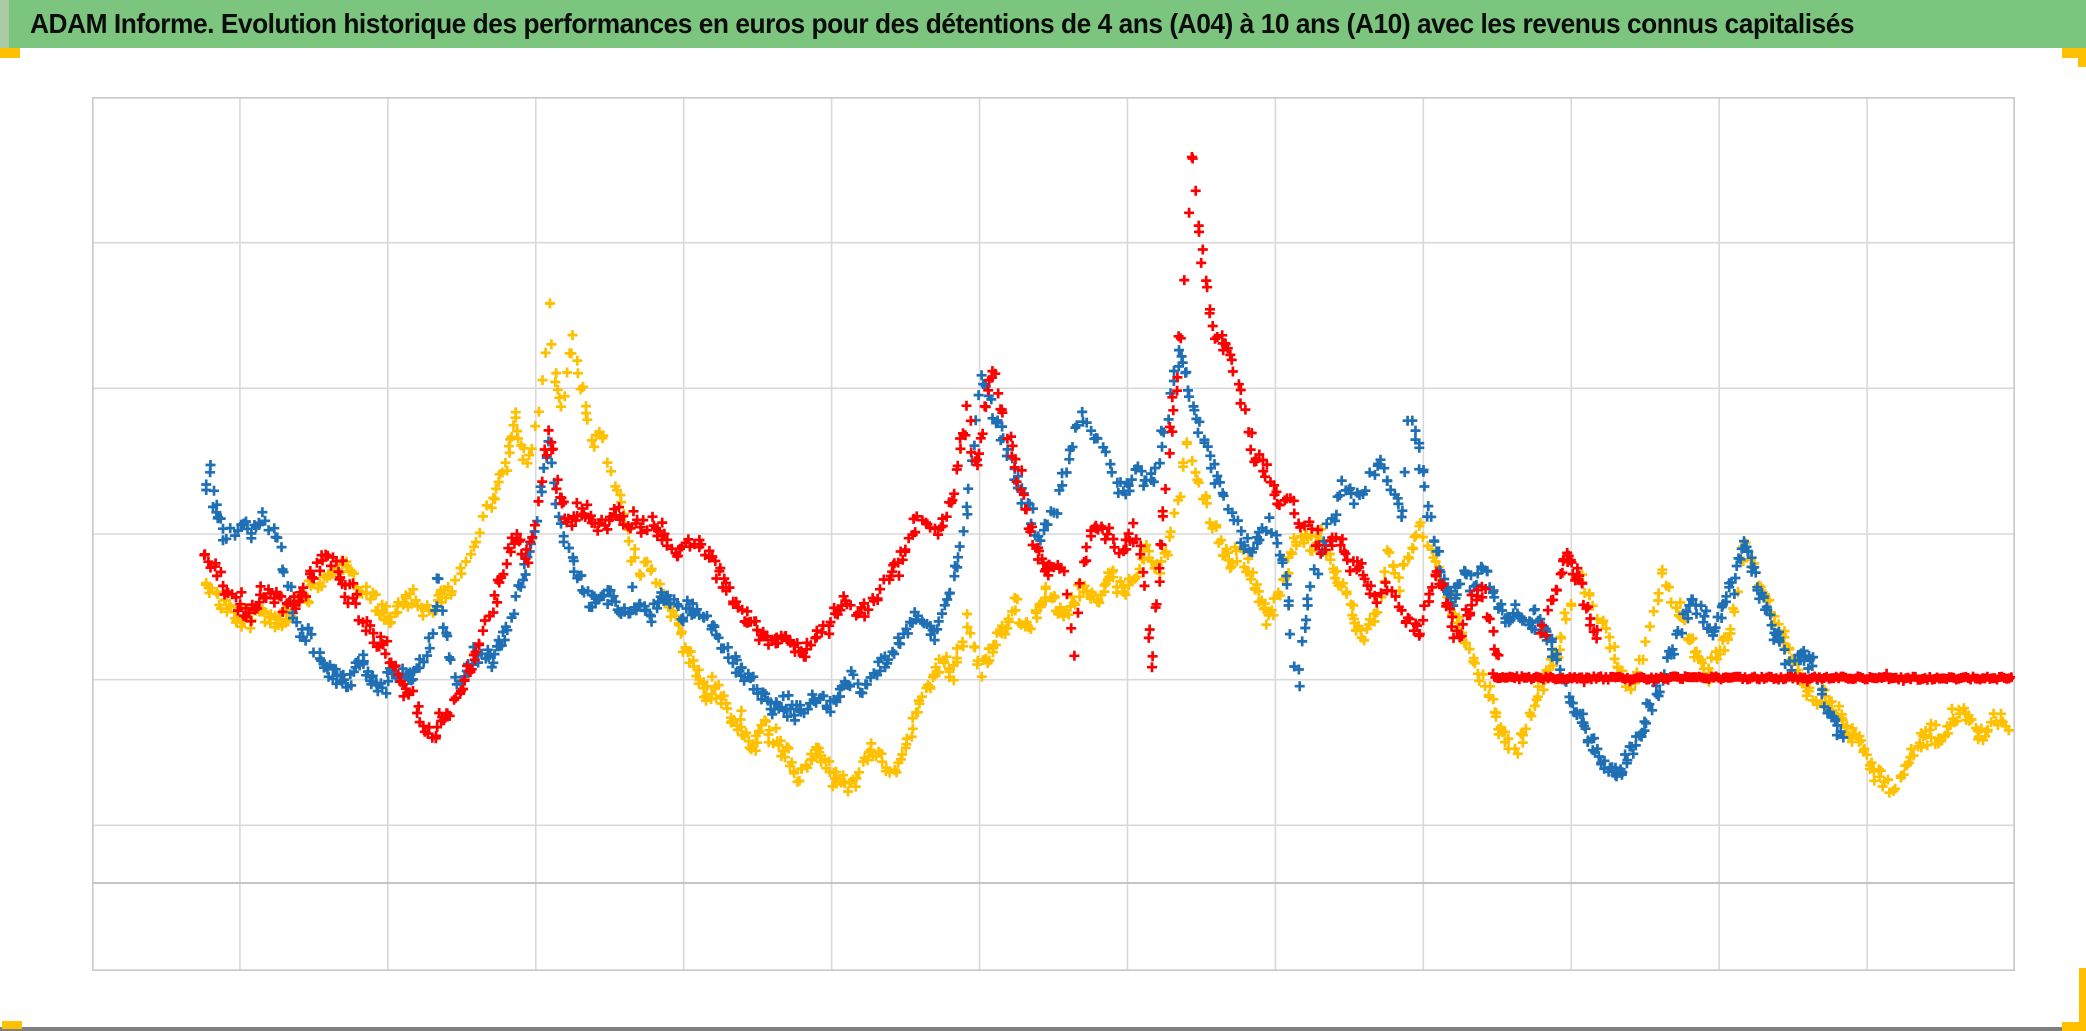  What do you see at coordinates (1043, 1029) in the screenshot?
I see `sheet-bottom-bar` at bounding box center [1043, 1029].